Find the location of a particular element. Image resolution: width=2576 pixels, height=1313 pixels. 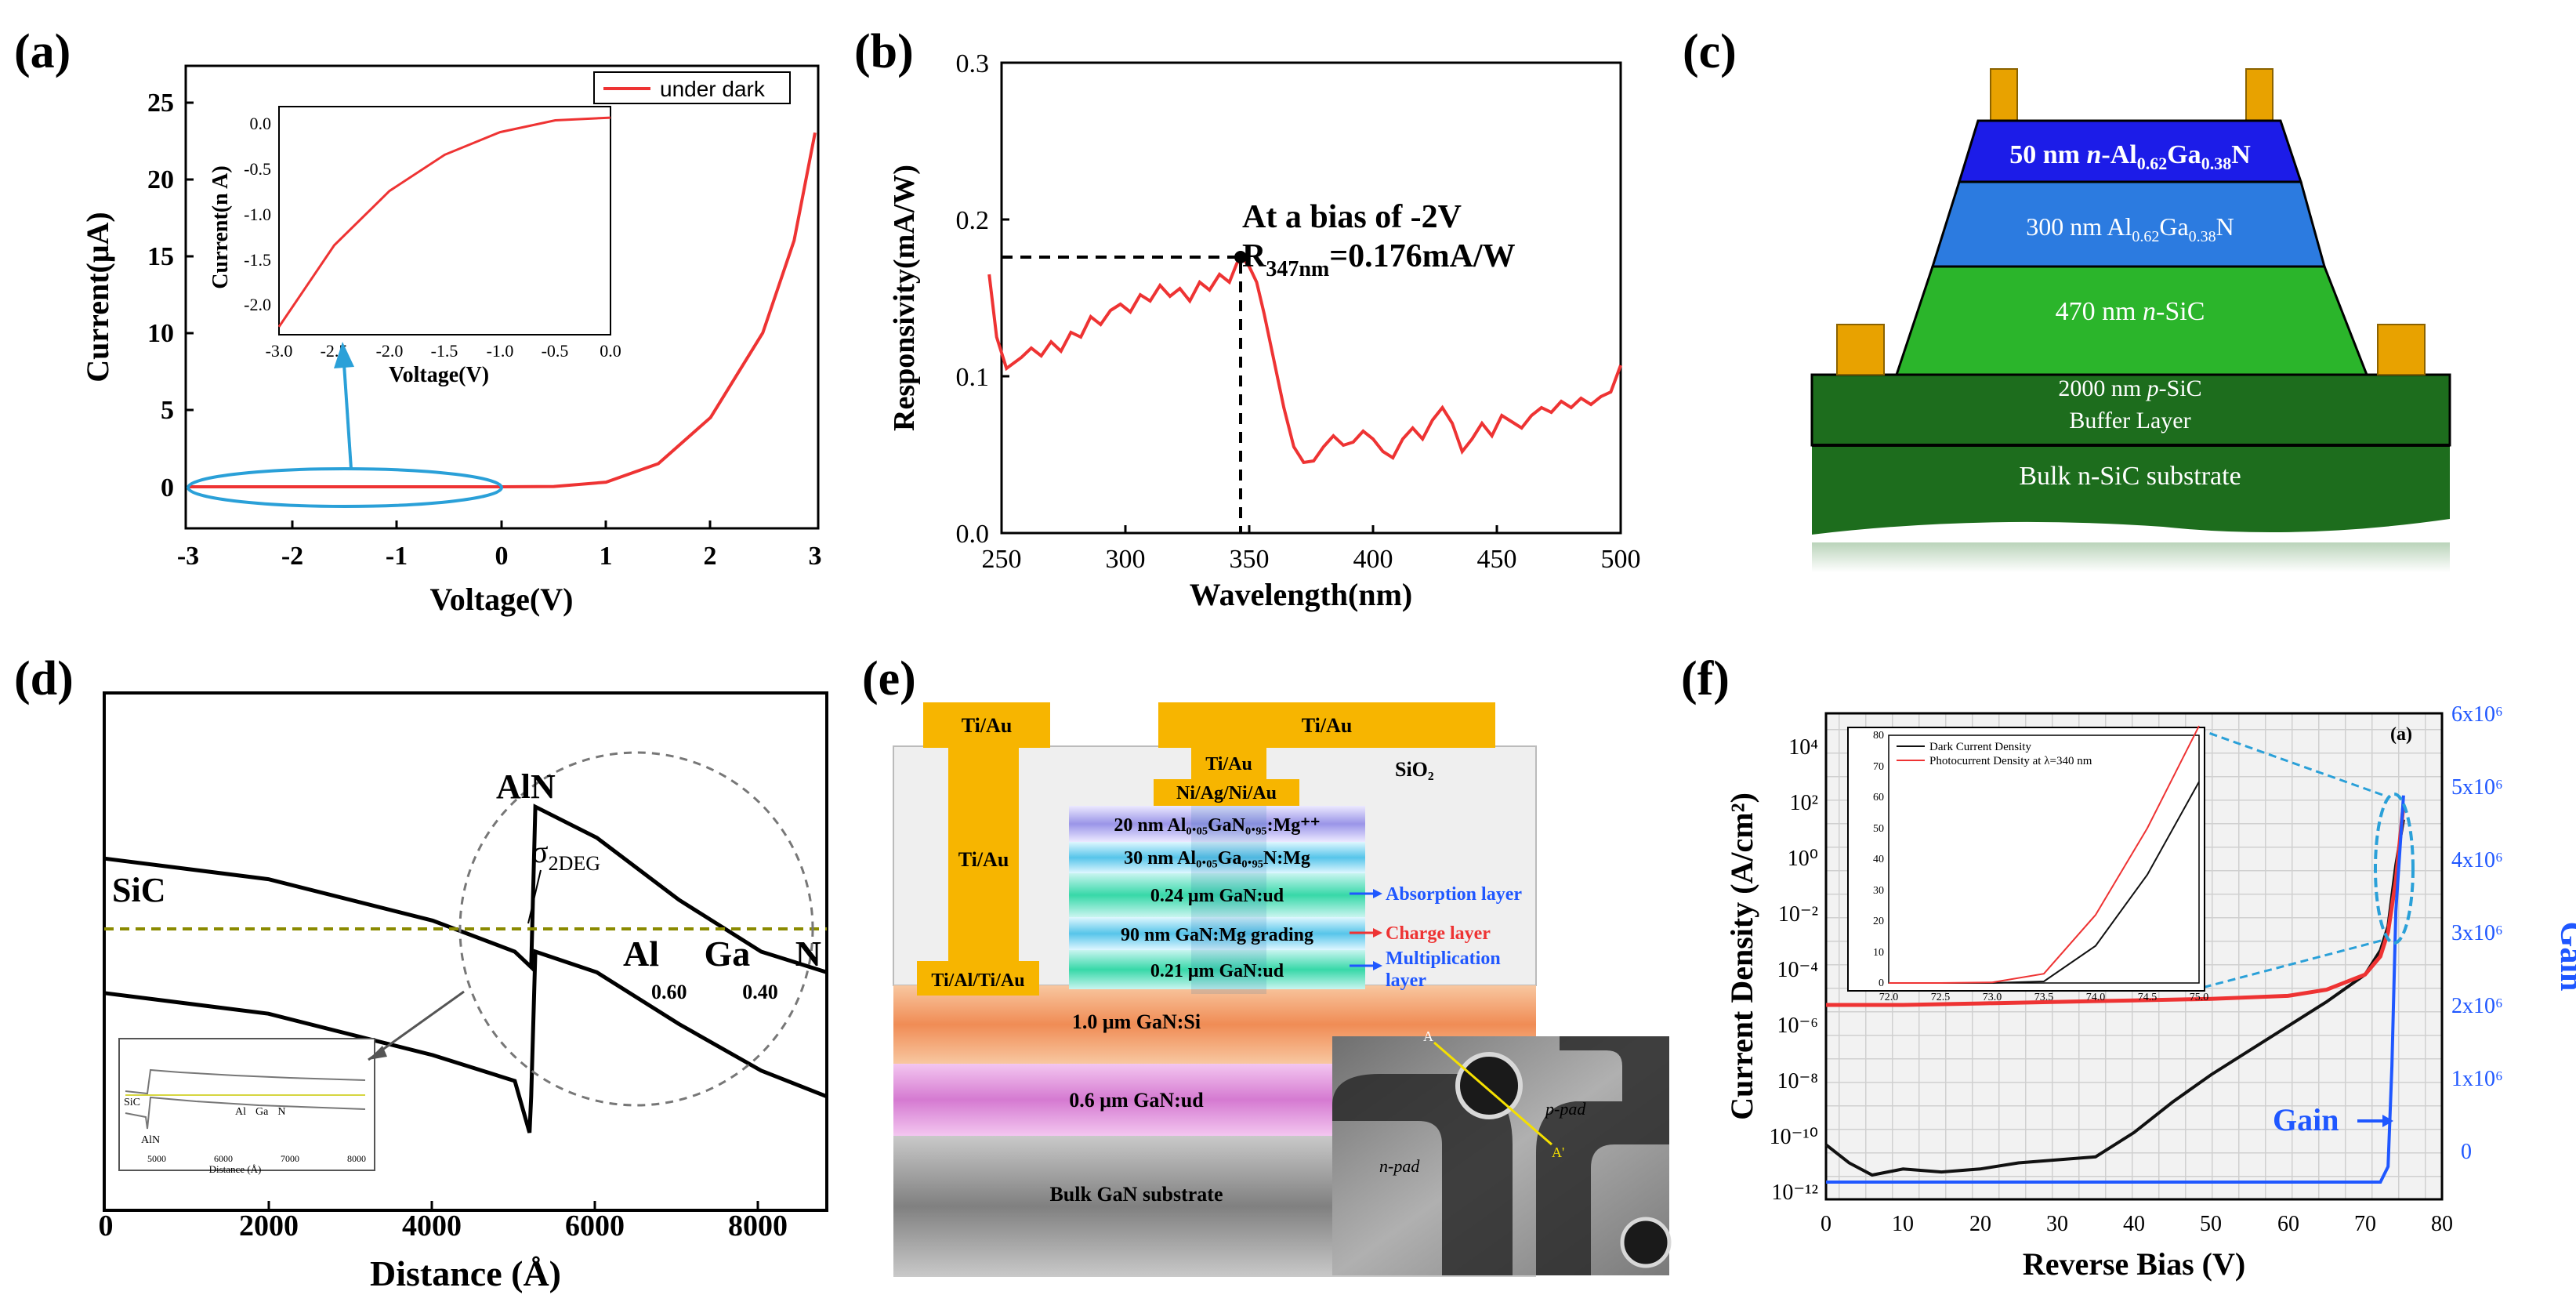

y-tick-right: 6x10⁶ is located at coordinates (2477, 715).